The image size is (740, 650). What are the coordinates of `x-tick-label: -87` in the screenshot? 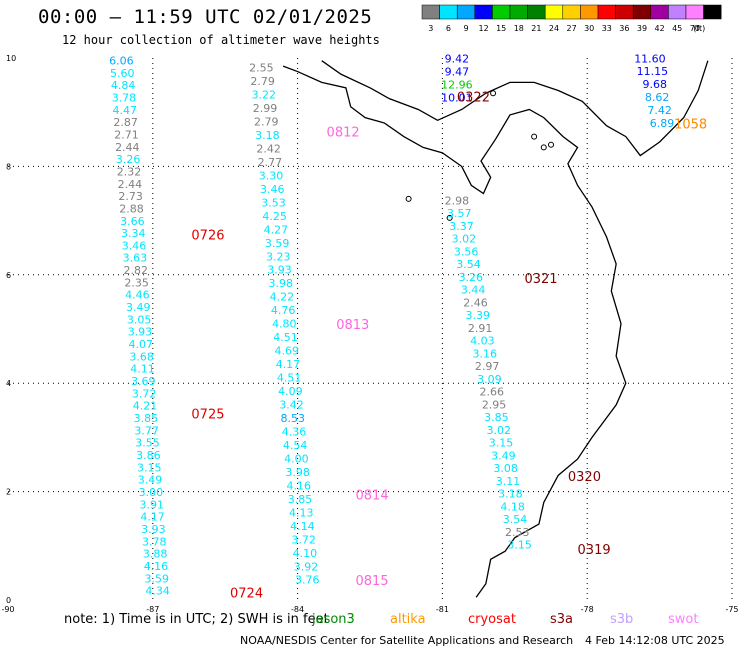 It's located at (152, 609).